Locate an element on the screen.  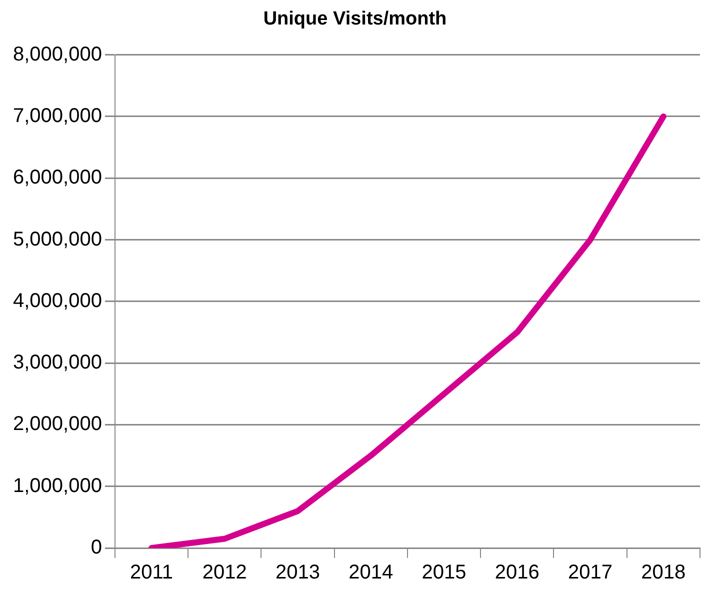
x-tick-label: 2011 is located at coordinates (152, 573).